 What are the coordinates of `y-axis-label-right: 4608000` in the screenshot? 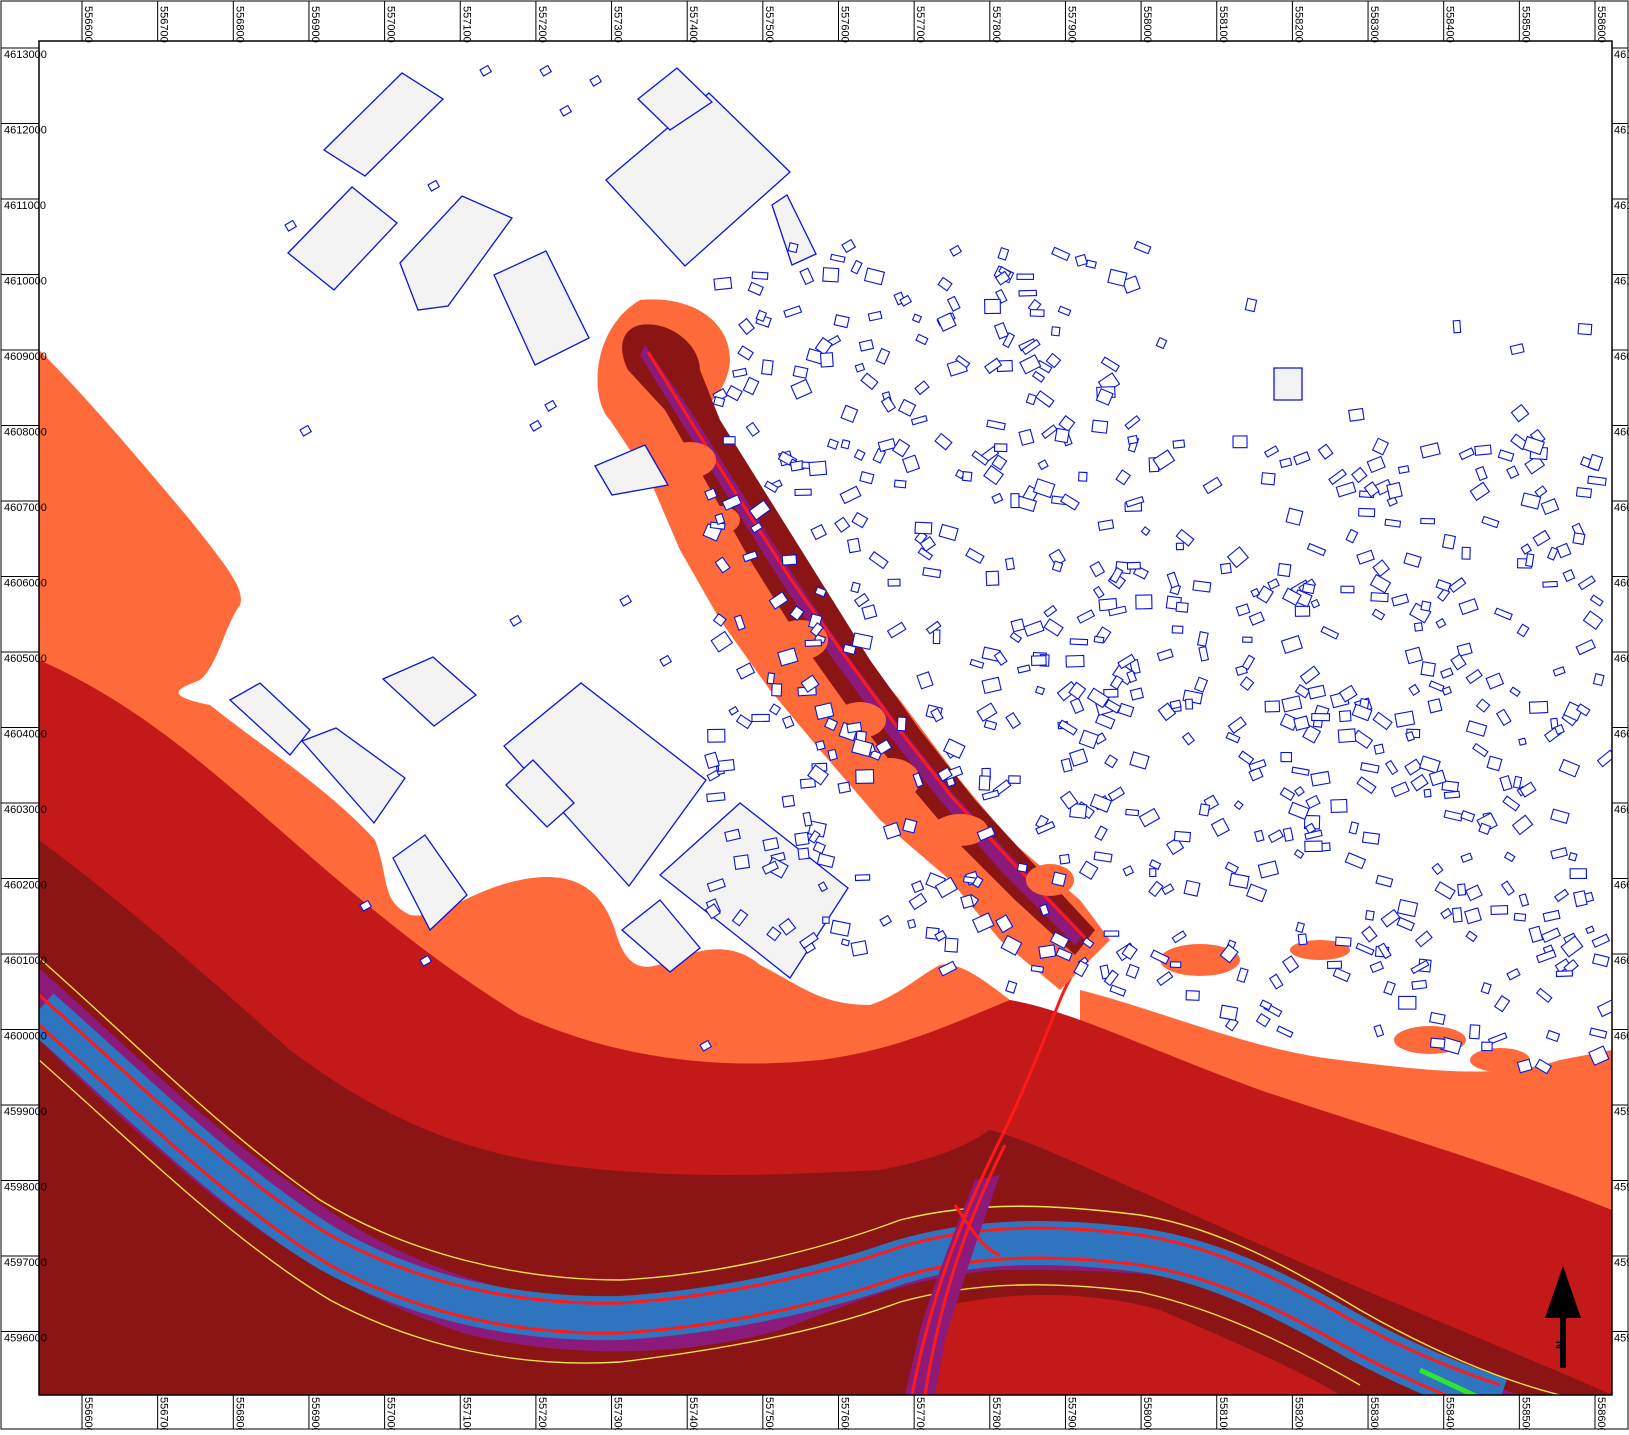 It's located at (1621, 433).